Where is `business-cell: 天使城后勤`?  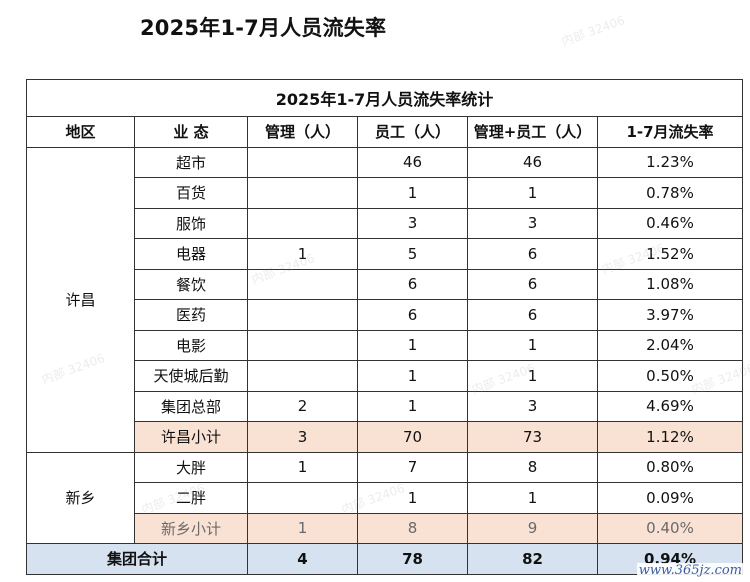 business-cell: 天使城后勤 is located at coordinates (191, 376).